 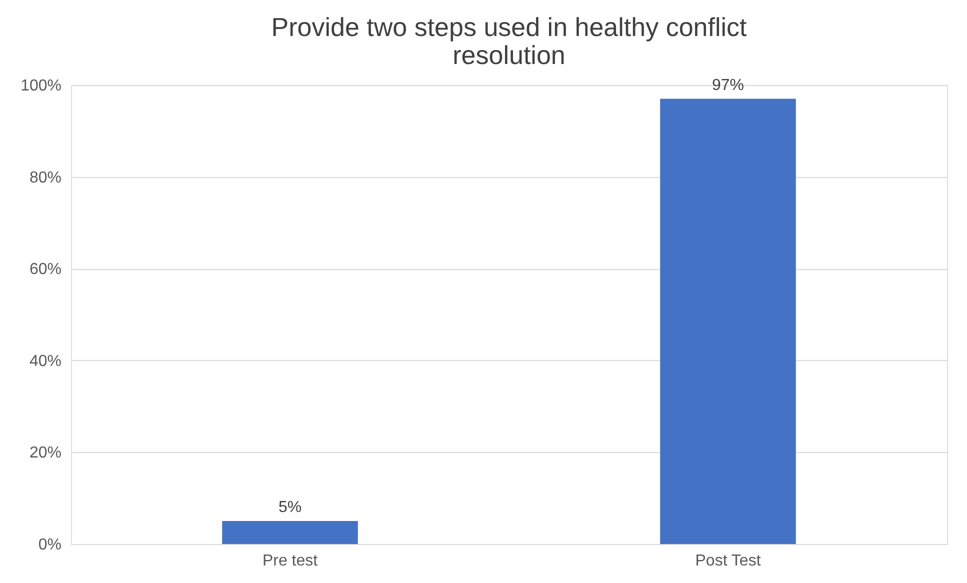 What do you see at coordinates (509, 55) in the screenshot?
I see `text: resolution` at bounding box center [509, 55].